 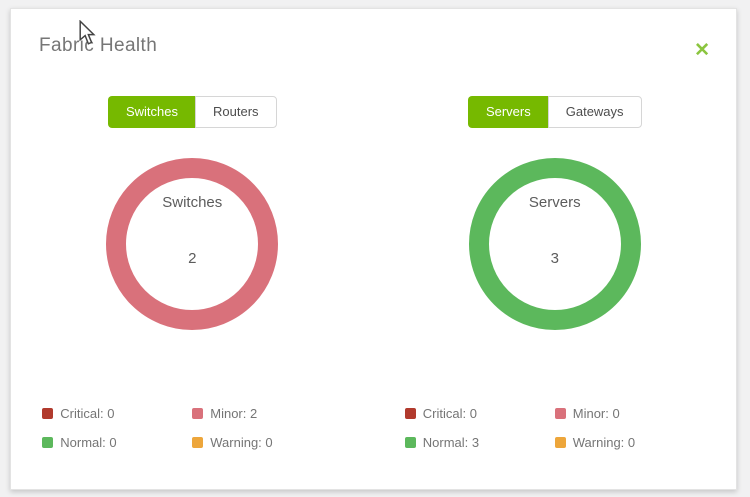 What do you see at coordinates (98, 45) in the screenshot?
I see `dialog-title: Fabric Health` at bounding box center [98, 45].